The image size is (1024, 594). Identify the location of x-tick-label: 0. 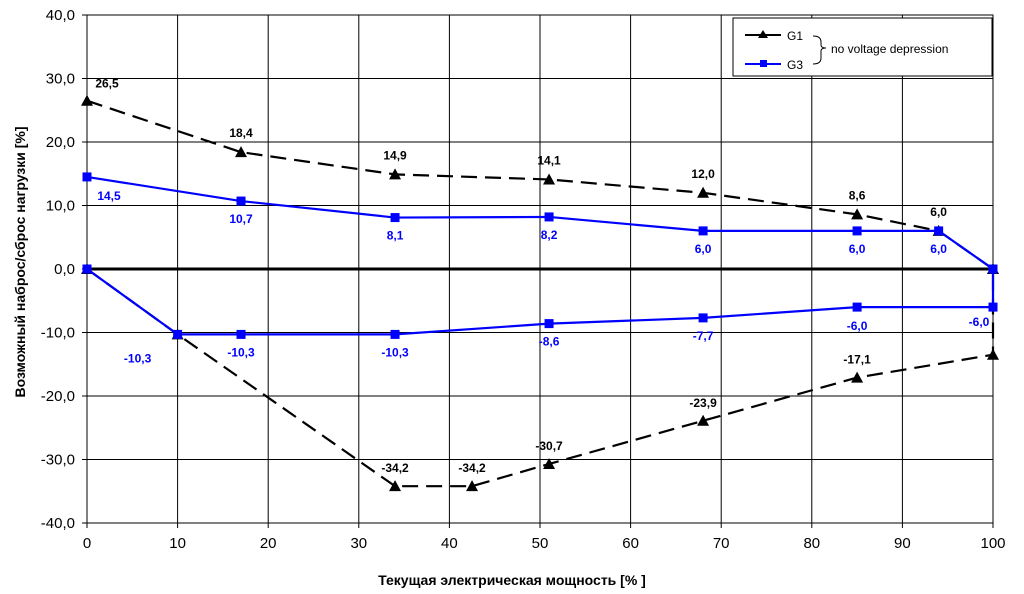
(87, 543).